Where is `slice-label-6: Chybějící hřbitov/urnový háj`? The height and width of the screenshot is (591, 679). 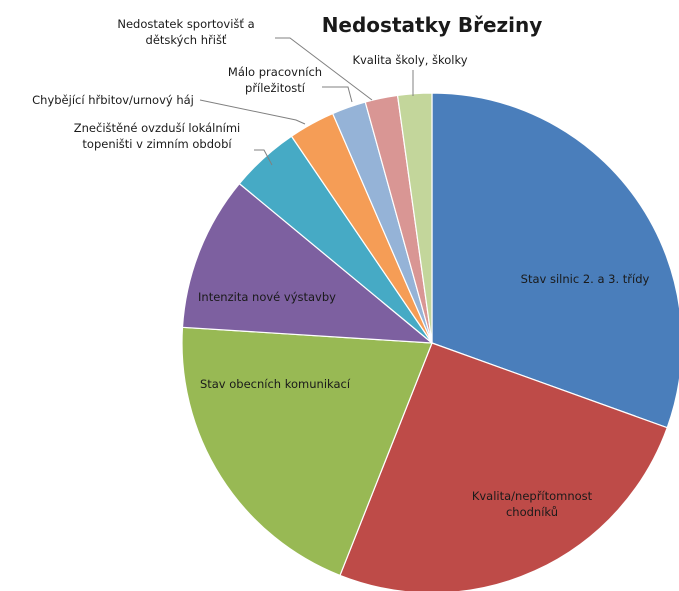
slice-label-6: Chybějící hřbitov/urnový háj is located at coordinates (113, 100).